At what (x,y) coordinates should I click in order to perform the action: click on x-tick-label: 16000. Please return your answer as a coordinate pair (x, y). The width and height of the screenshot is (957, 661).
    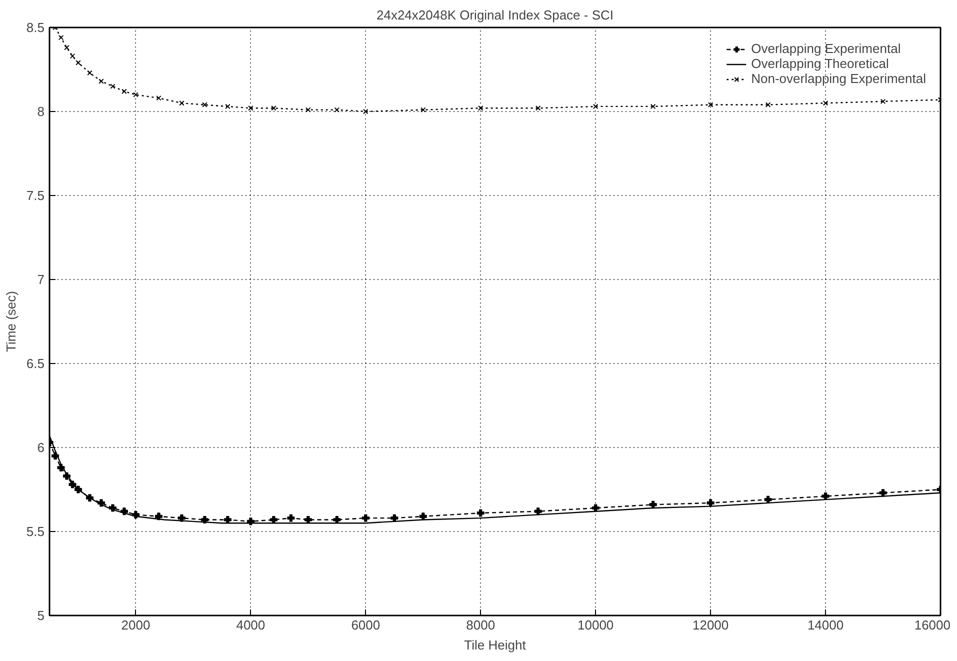
    Looking at the image, I should click on (932, 625).